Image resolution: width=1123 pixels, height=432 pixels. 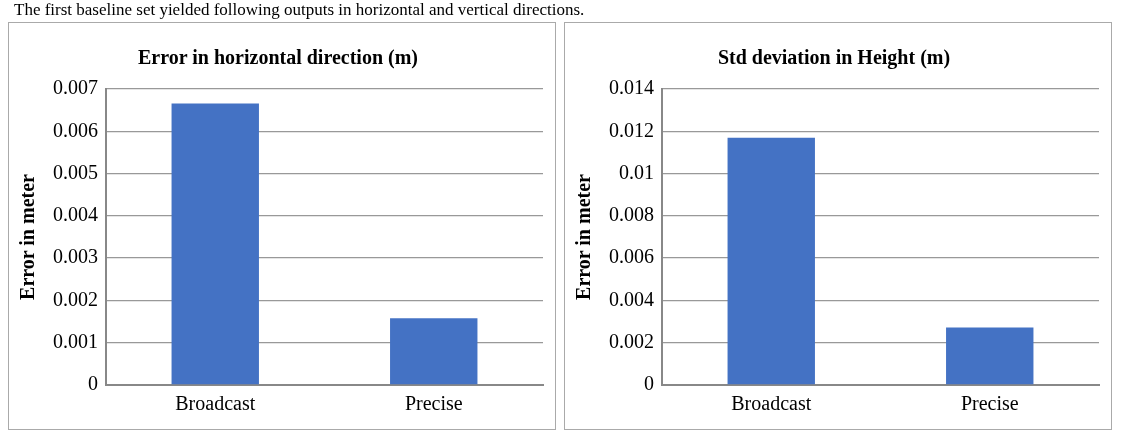 I want to click on y-tick-label: 0.001, so click(x=75, y=340).